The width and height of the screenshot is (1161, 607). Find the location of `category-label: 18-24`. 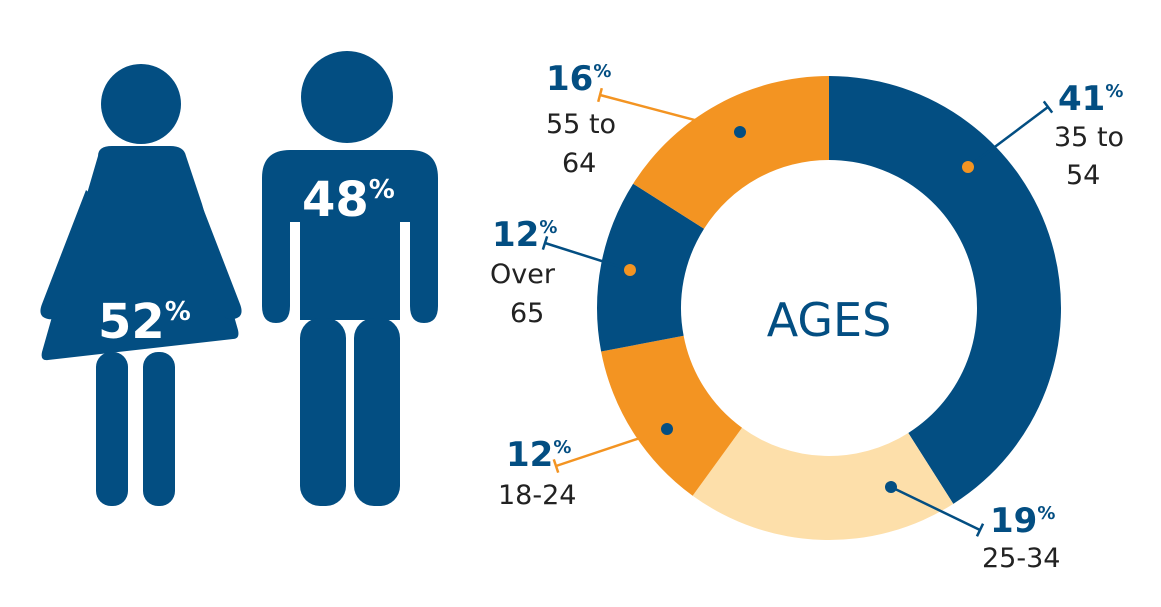

category-label: 18-24 is located at coordinates (537, 495).